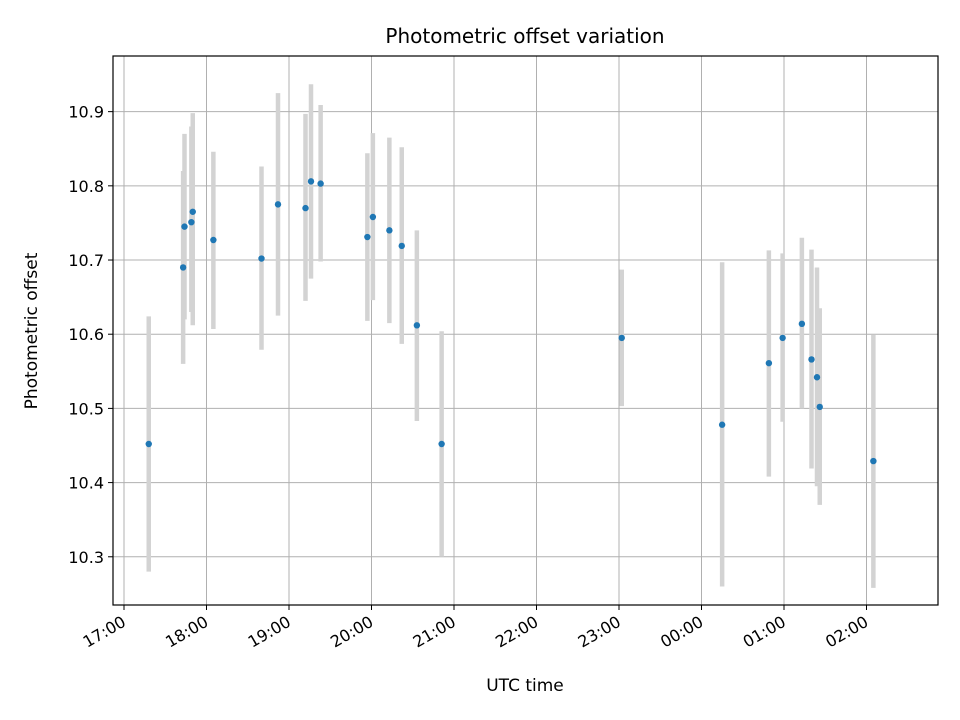 The image size is (960, 720). Describe the element at coordinates (525, 686) in the screenshot. I see `x-axis-title: UTC time` at that location.